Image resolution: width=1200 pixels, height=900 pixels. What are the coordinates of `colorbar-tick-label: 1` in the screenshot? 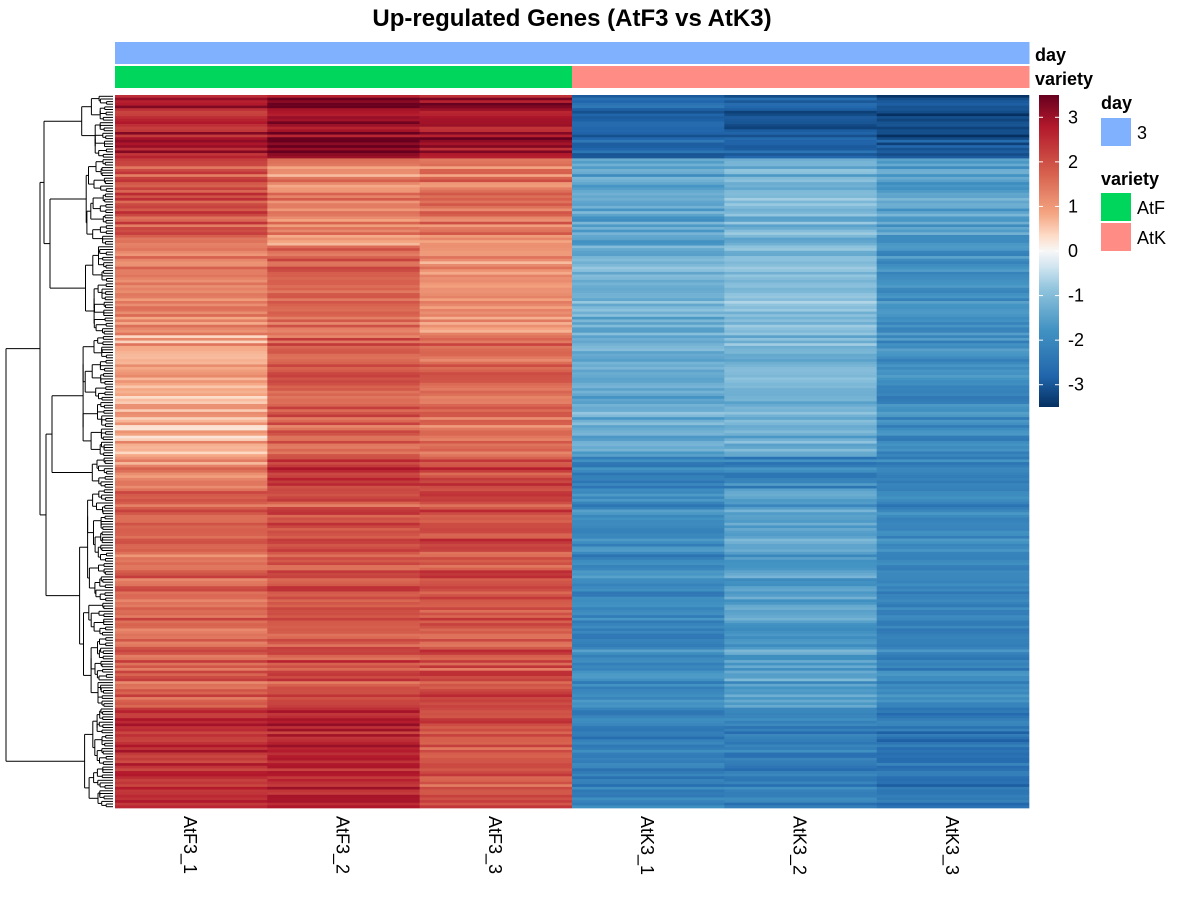 It's located at (1073, 206).